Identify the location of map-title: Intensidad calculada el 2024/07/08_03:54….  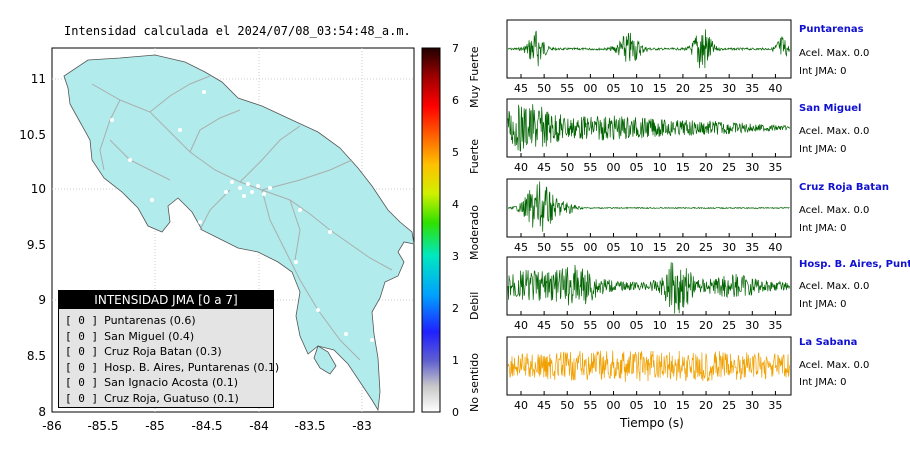
(237, 31).